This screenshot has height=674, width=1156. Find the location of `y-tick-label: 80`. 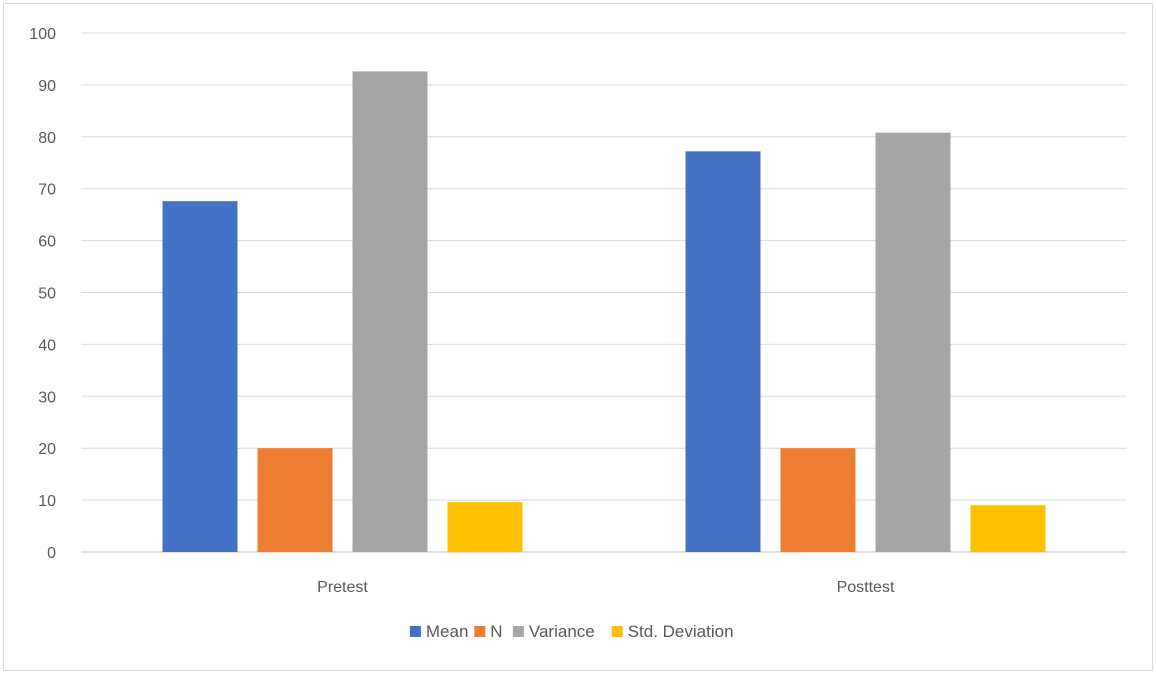

y-tick-label: 80 is located at coordinates (47, 138).